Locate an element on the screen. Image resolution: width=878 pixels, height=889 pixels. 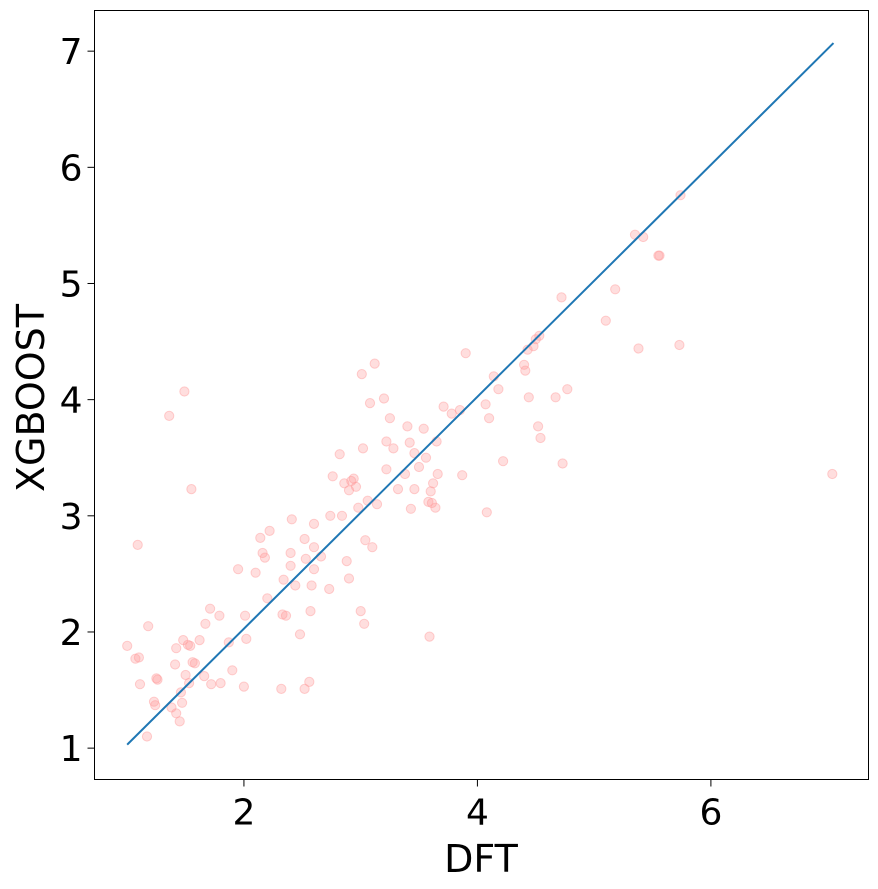
y-tick-label: 2 is located at coordinates (71, 633).